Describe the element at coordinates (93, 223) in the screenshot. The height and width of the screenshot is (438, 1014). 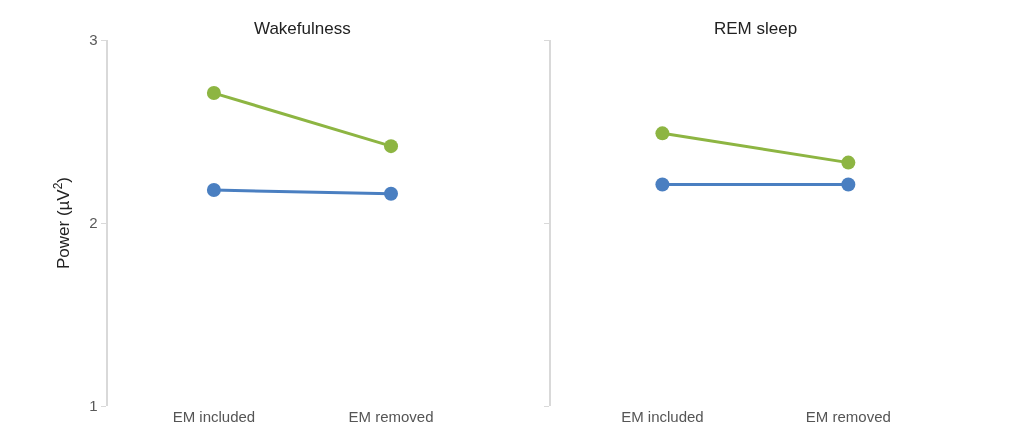
I see `y-tick-label: 2` at that location.